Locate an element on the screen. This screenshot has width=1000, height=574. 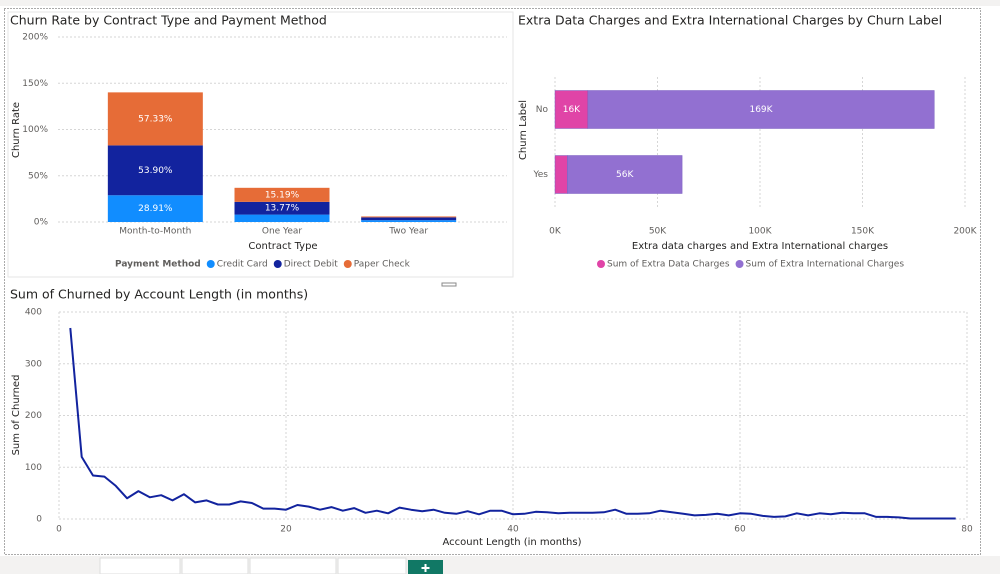
data-label: 28.91% is located at coordinates (155, 209).